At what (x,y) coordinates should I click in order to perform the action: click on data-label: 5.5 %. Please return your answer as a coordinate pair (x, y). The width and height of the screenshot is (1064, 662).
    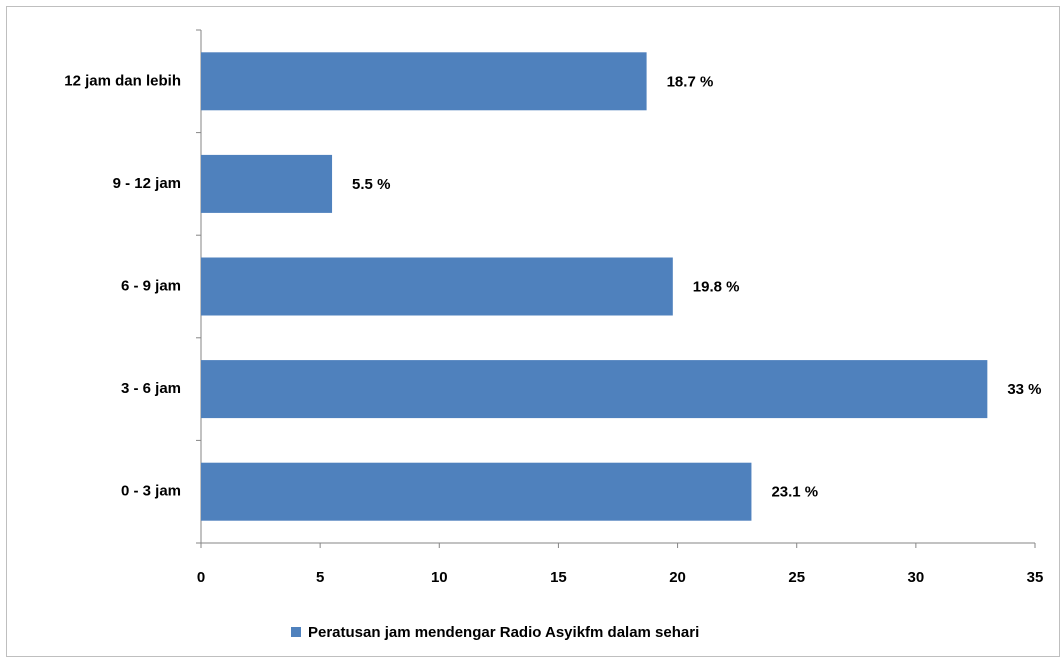
    Looking at the image, I should click on (371, 184).